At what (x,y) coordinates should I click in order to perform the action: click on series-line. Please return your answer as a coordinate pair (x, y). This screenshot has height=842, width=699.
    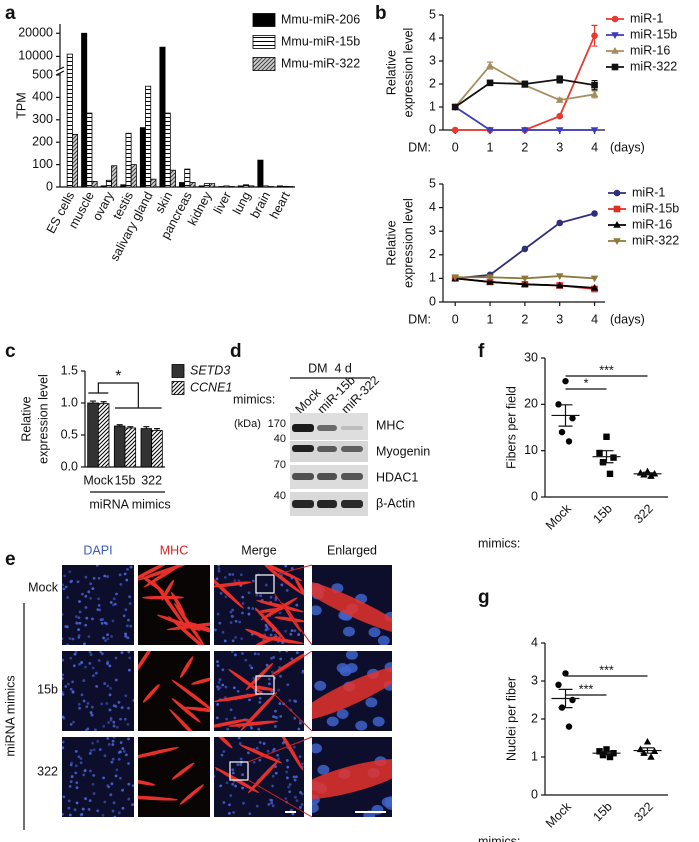
    Looking at the image, I should click on (524, 118).